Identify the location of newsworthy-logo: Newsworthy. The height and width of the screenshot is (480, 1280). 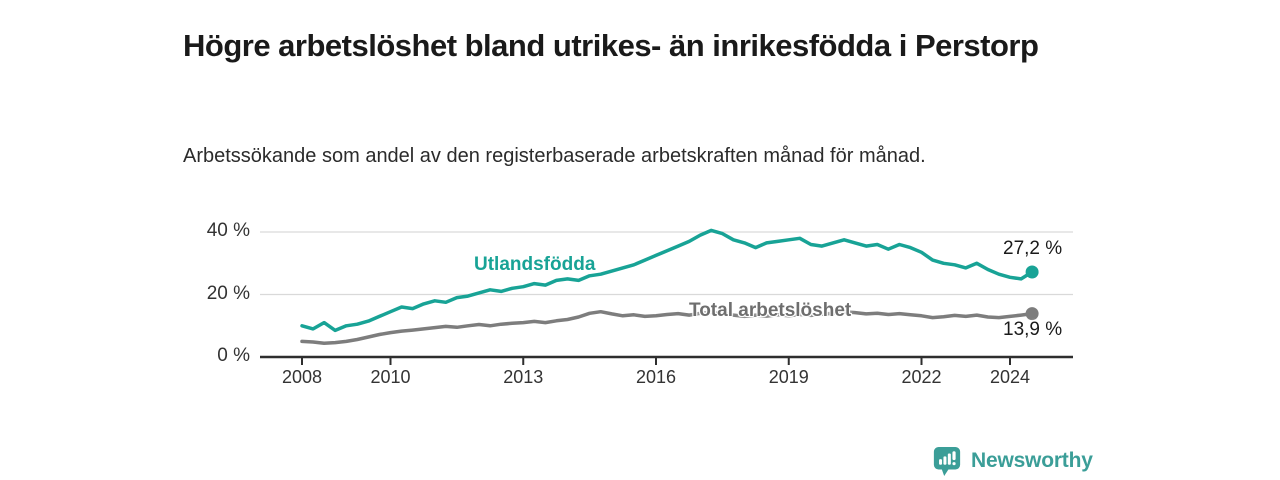
(1012, 461).